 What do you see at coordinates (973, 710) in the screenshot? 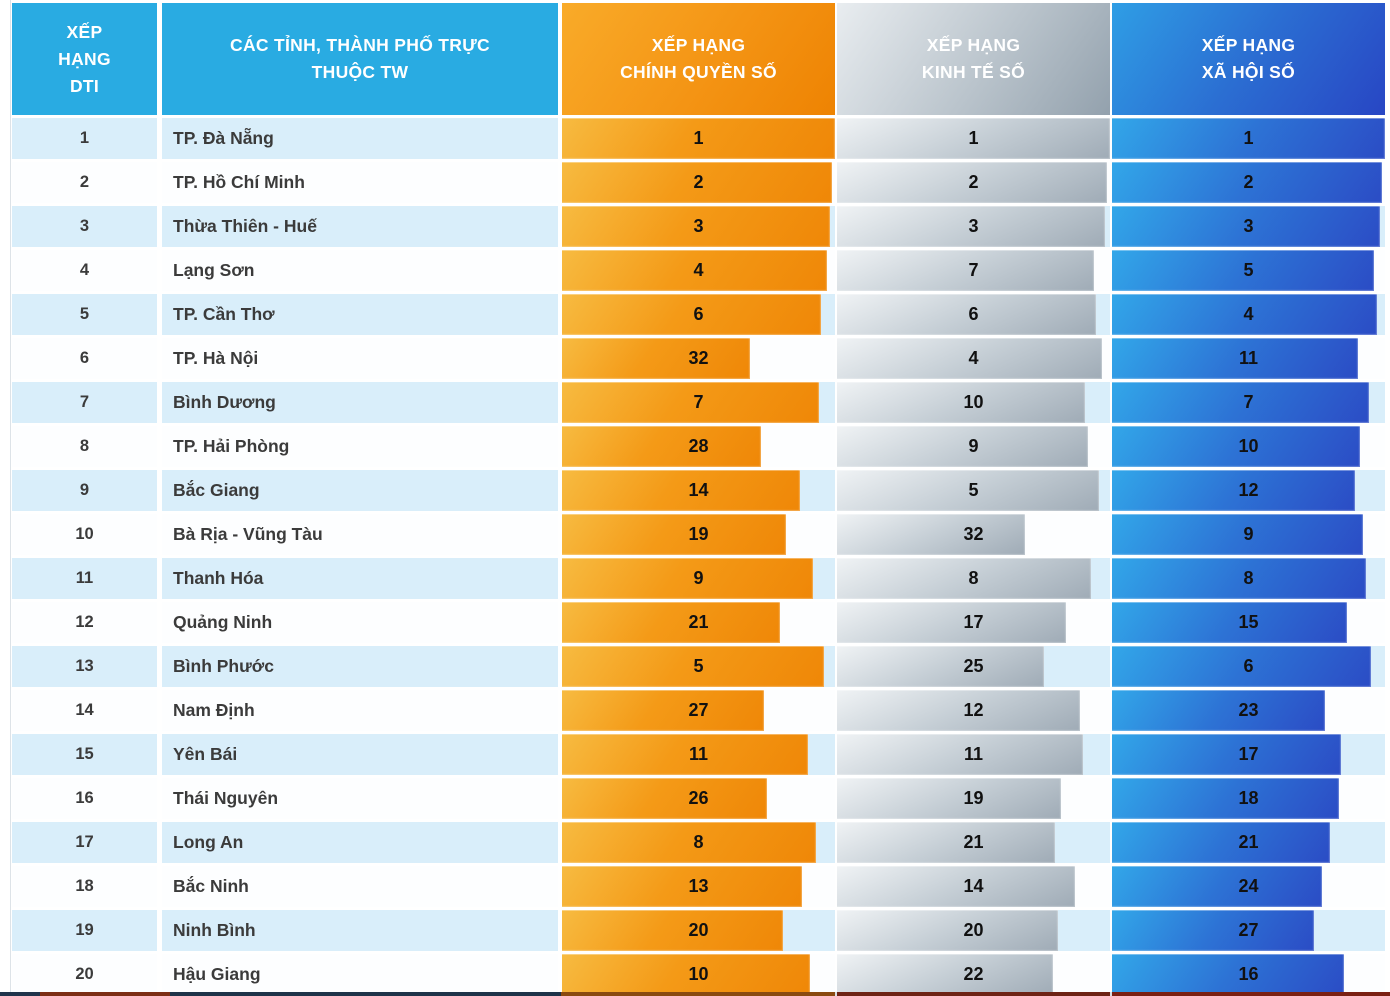
I see `econ-rank-value: 12` at bounding box center [973, 710].